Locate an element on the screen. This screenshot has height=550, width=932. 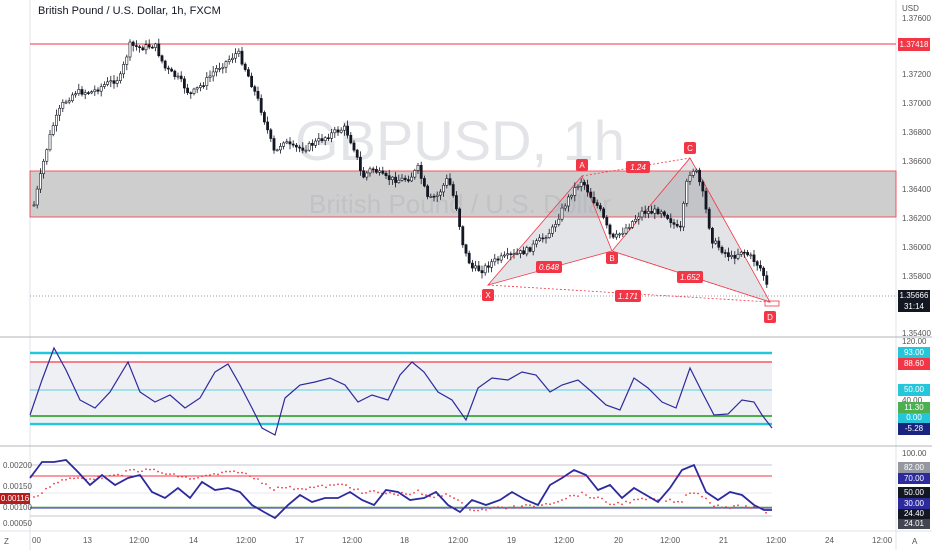
oscillator-2-line is located at coordinates (400, 489).